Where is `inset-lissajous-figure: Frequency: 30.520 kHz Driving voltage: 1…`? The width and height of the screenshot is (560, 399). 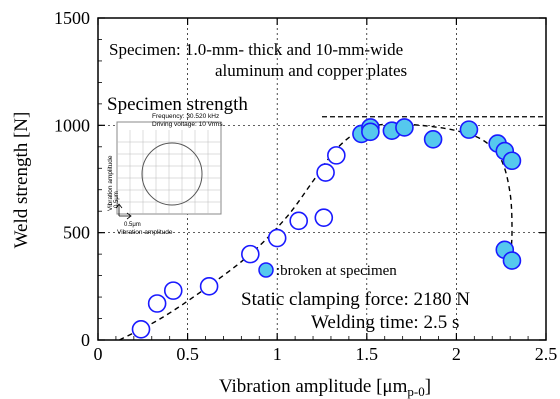
inset-lissajous-figure: Frequency: 30.520 kHz Driving voltage: 1… is located at coordinates (165, 174).